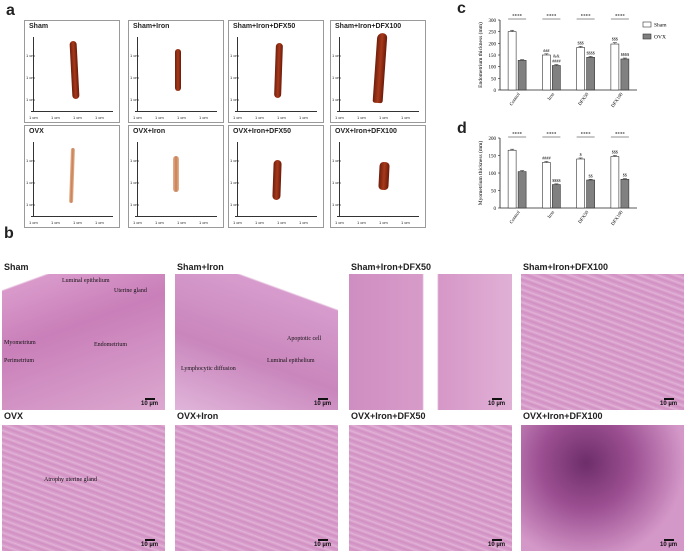  Describe the element at coordinates (480, 173) in the screenshot. I see `y-axis-label: Myometrium thickness (mm)` at that location.